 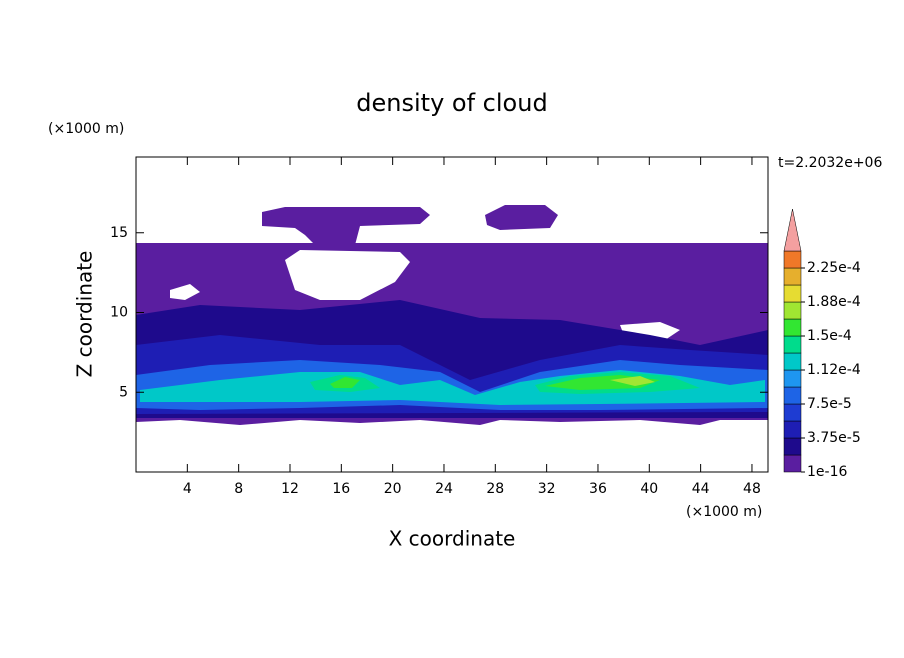 What do you see at coordinates (829, 336) in the screenshot?
I see `colorbar-label: 1.5e-4` at bounding box center [829, 336].